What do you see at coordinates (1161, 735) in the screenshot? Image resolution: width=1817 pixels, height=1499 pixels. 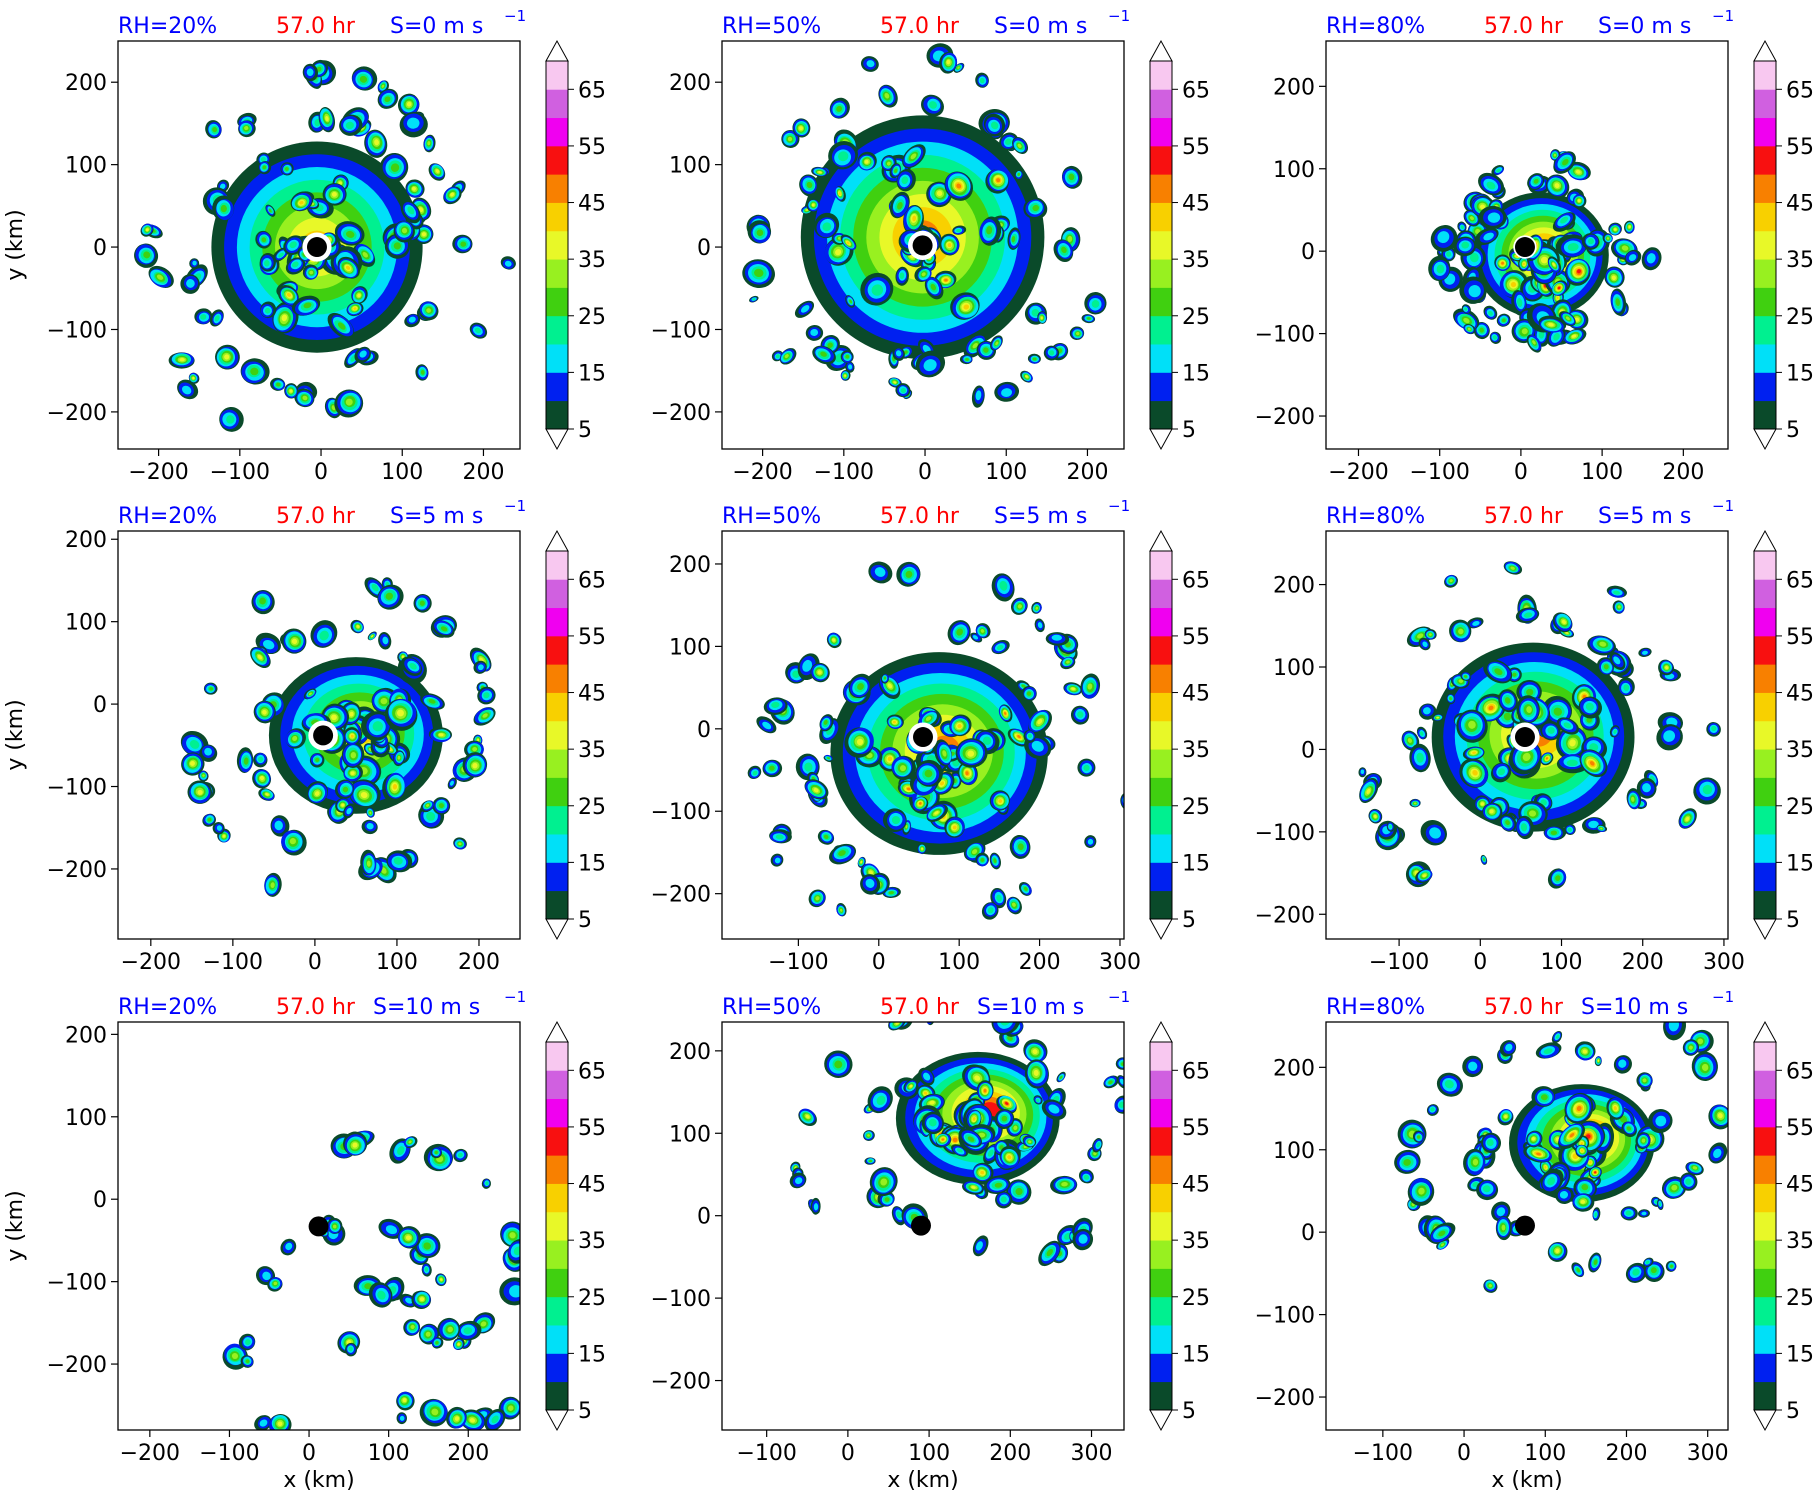 I see `colorbar-frame` at bounding box center [1161, 735].